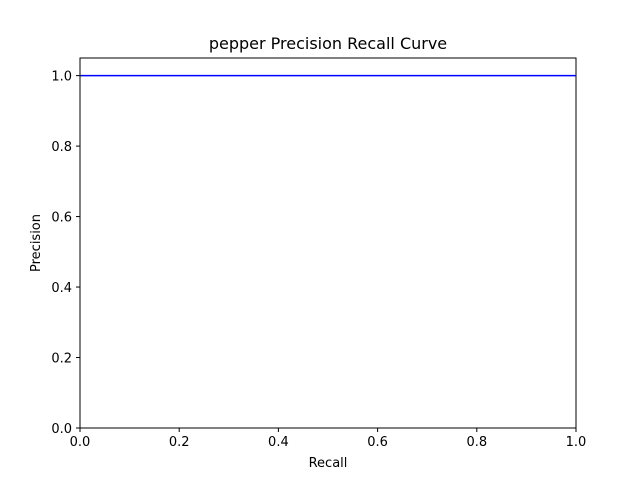  Describe the element at coordinates (278, 442) in the screenshot. I see `x-tick-label: 0.4` at that location.